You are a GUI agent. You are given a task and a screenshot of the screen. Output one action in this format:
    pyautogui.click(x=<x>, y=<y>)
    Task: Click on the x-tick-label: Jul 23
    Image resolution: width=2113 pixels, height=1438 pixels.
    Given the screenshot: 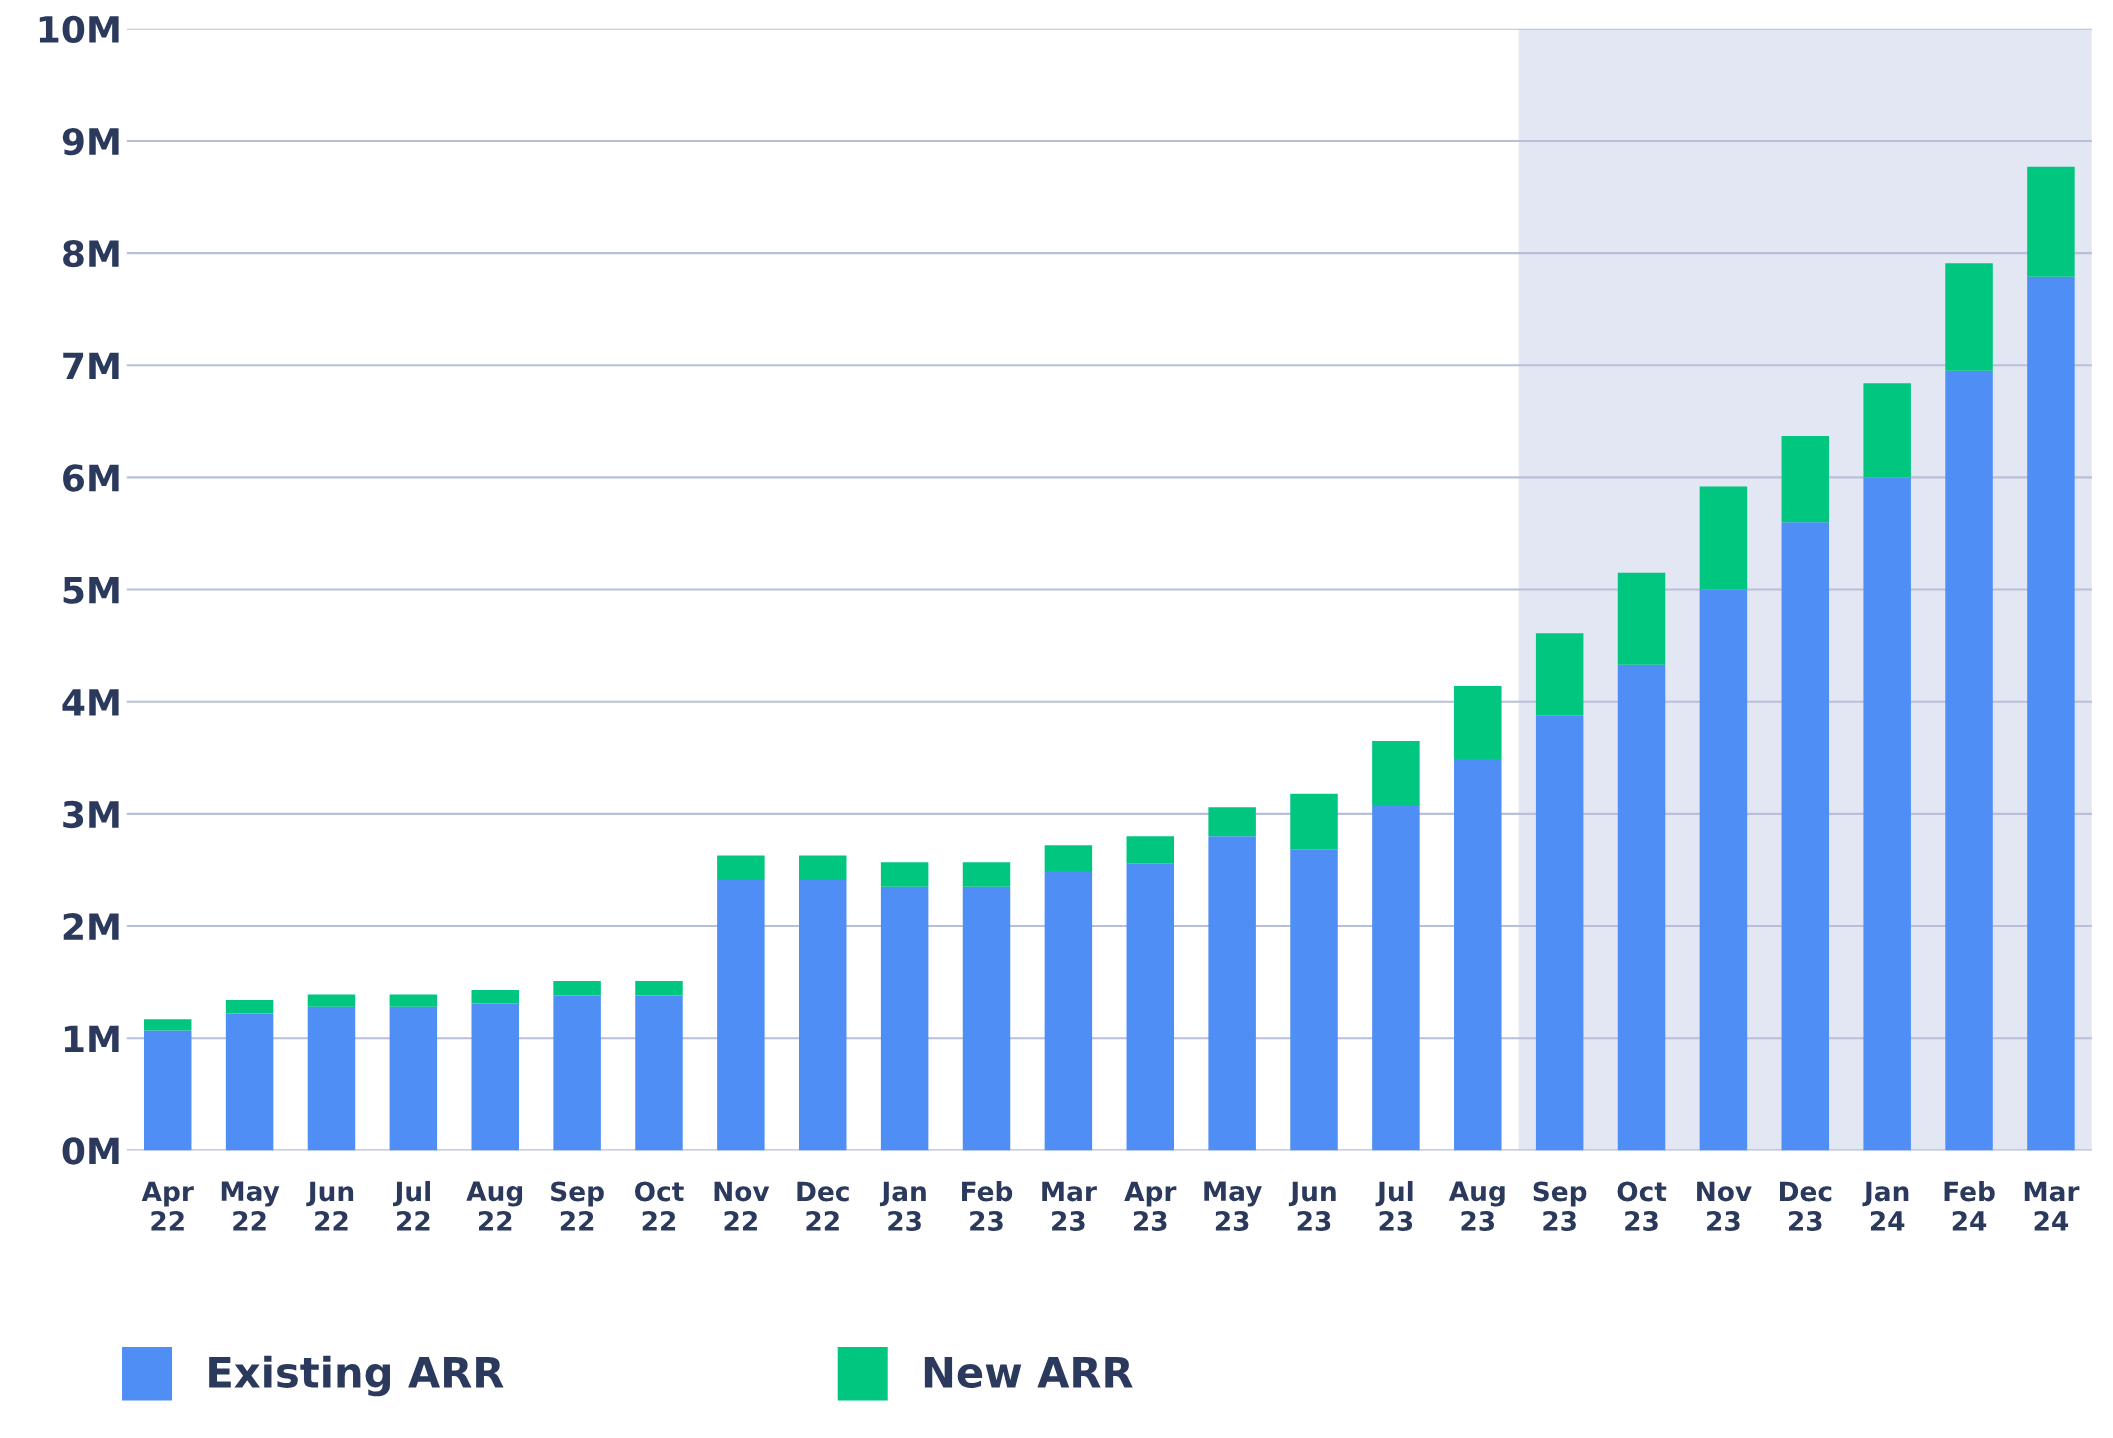 What is the action you would take?
    pyautogui.click(x=1394, y=1205)
    